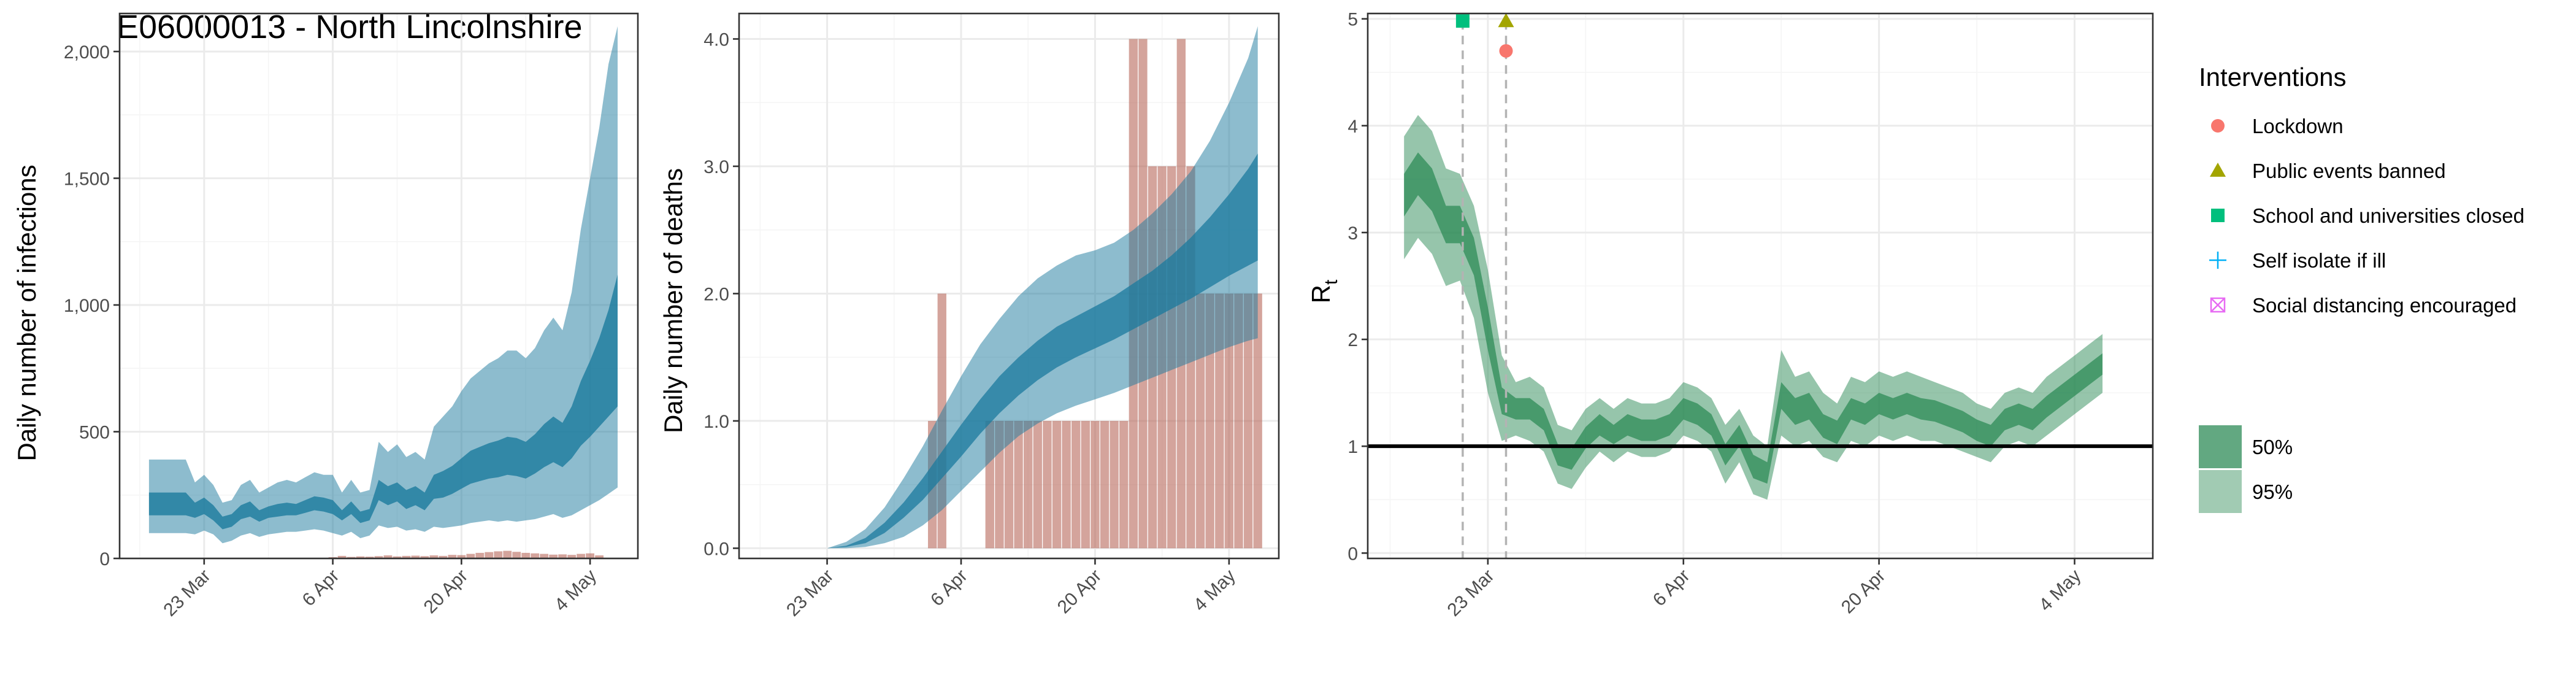 This screenshot has width=2576, height=683. What do you see at coordinates (2272, 77) in the screenshot?
I see `legend-title: Interventions` at bounding box center [2272, 77].